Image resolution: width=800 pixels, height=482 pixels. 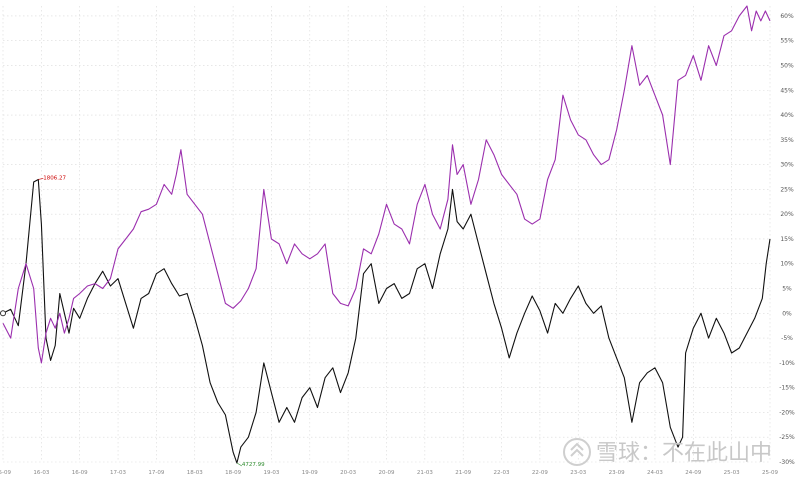 What do you see at coordinates (787, 140) in the screenshot?
I see `y-tick-label: 35%` at bounding box center [787, 140].